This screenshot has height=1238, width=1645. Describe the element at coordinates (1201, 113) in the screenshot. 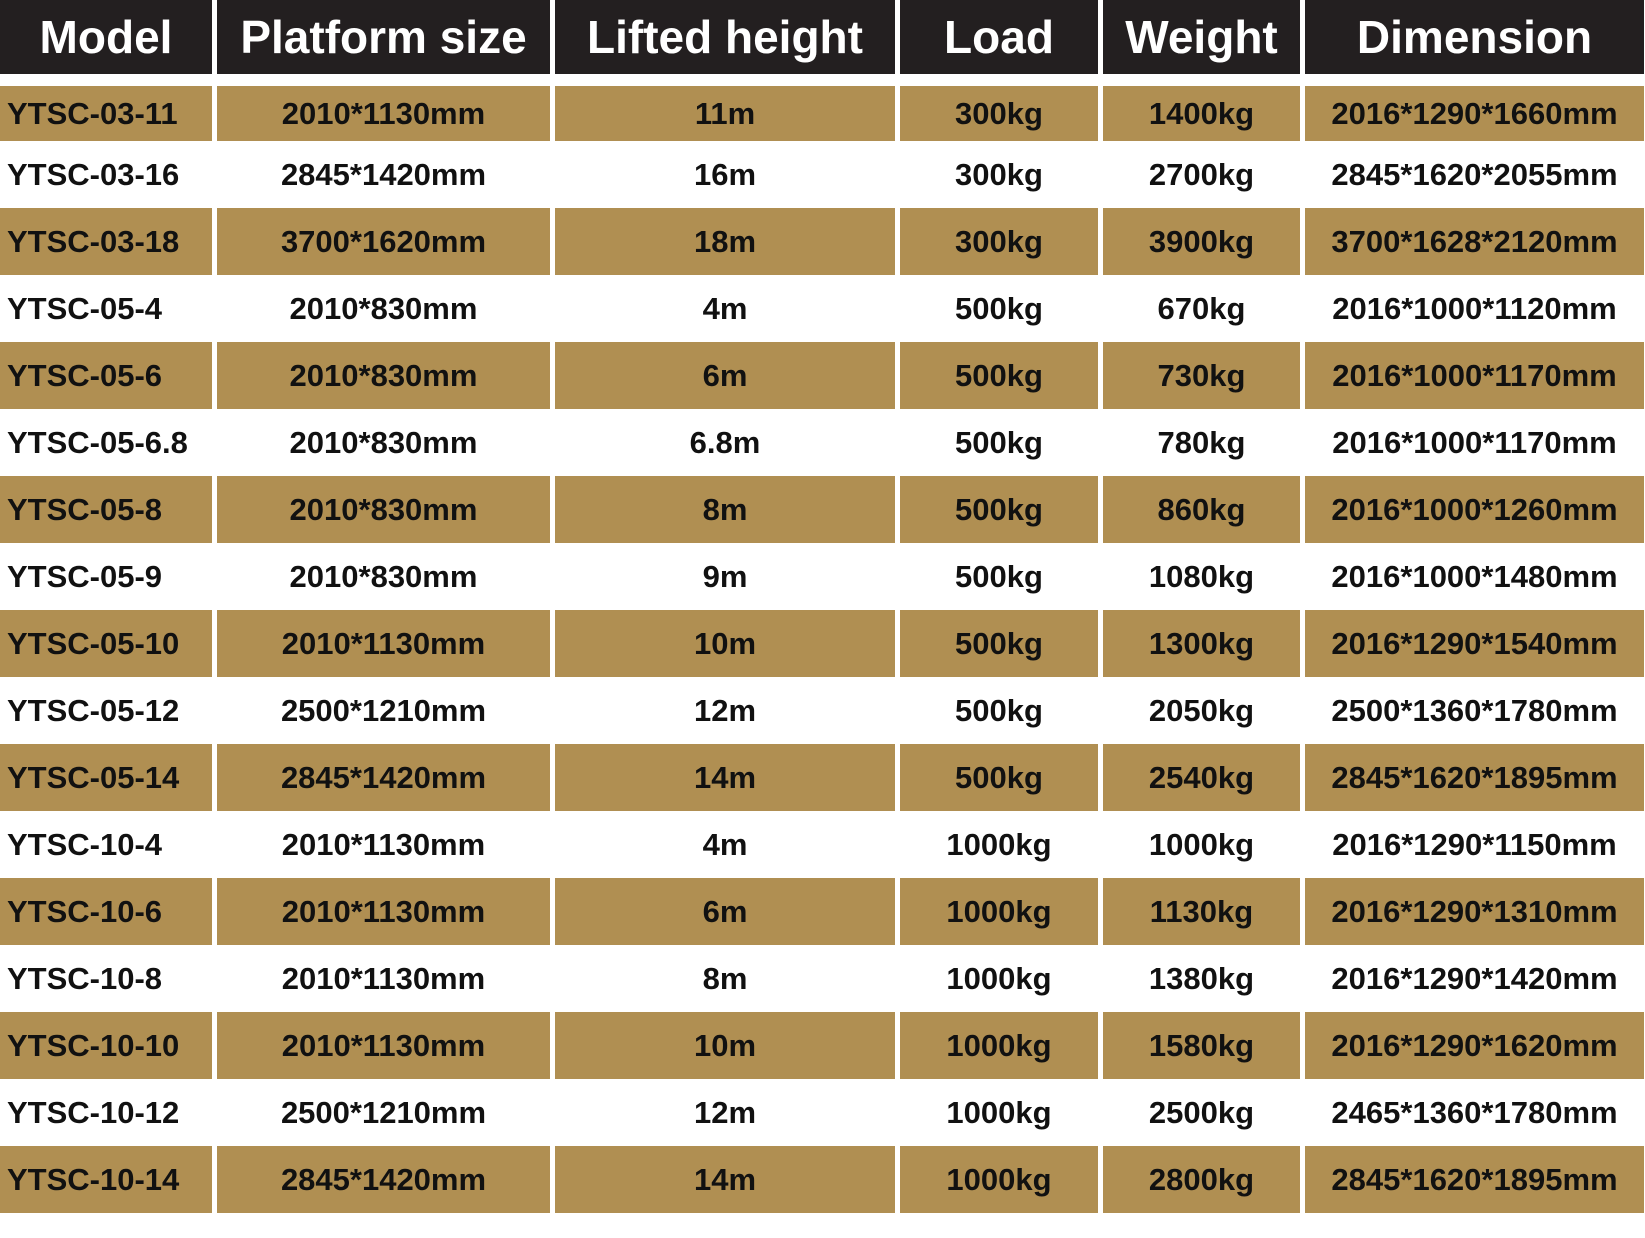

I see `table-cell: 1400kg` at that location.